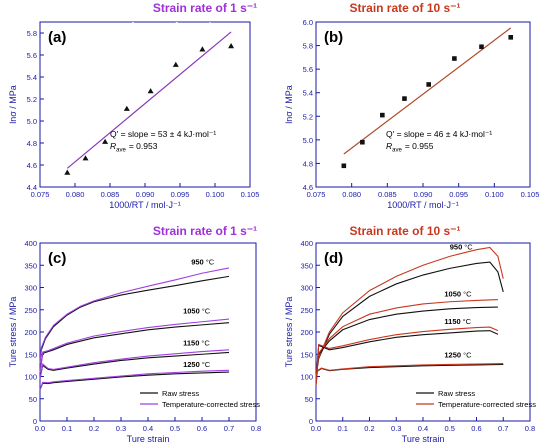  Describe the element at coordinates (211, 404) in the screenshot. I see `legend-label: Temperature-corrected stress` at that location.